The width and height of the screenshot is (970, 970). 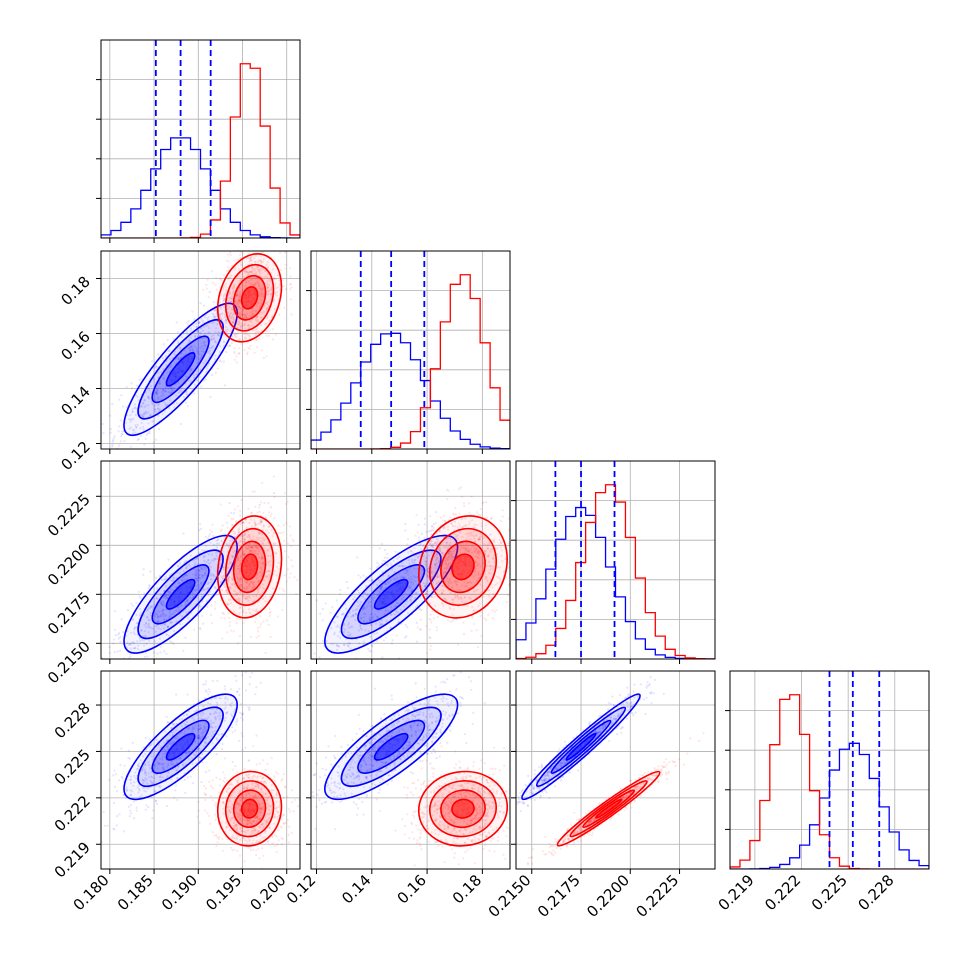 I want to click on panel-frame, so click(x=410, y=350).